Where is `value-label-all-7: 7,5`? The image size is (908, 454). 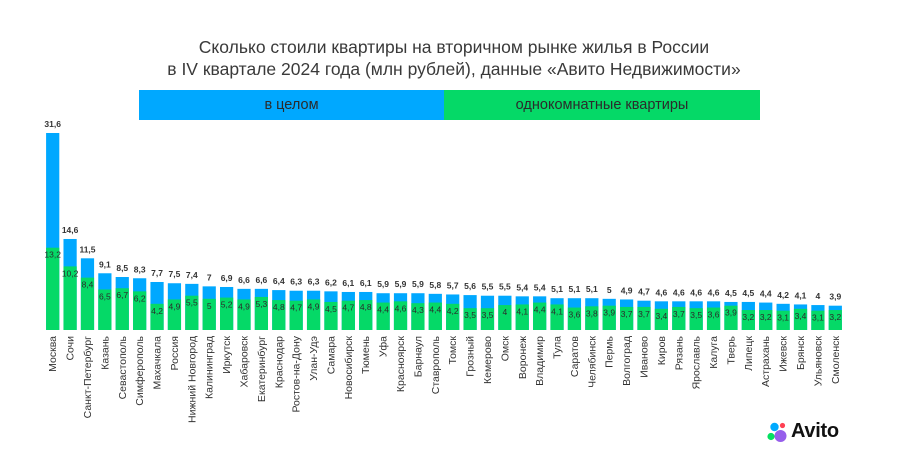 value-label-all-7: 7,5 is located at coordinates (175, 274).